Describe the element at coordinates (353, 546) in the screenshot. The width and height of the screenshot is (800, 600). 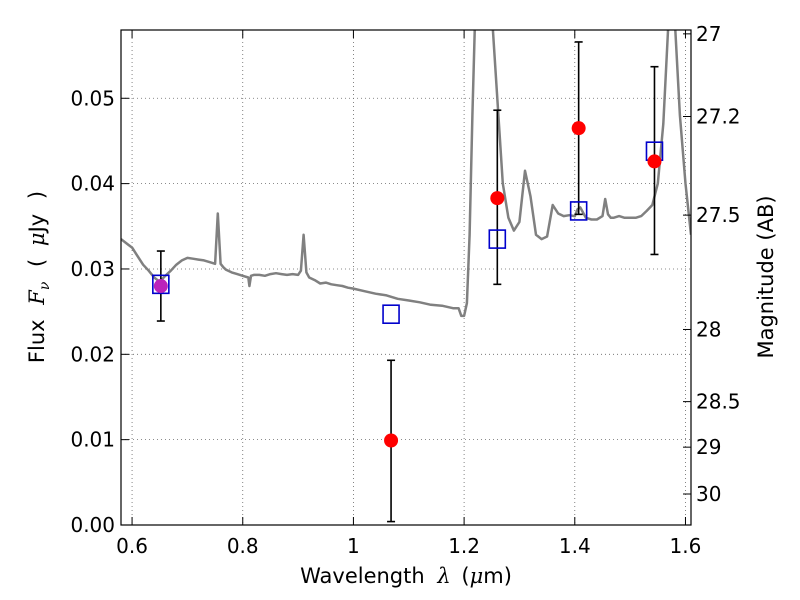
I see `x-tick-label: 1` at that location.